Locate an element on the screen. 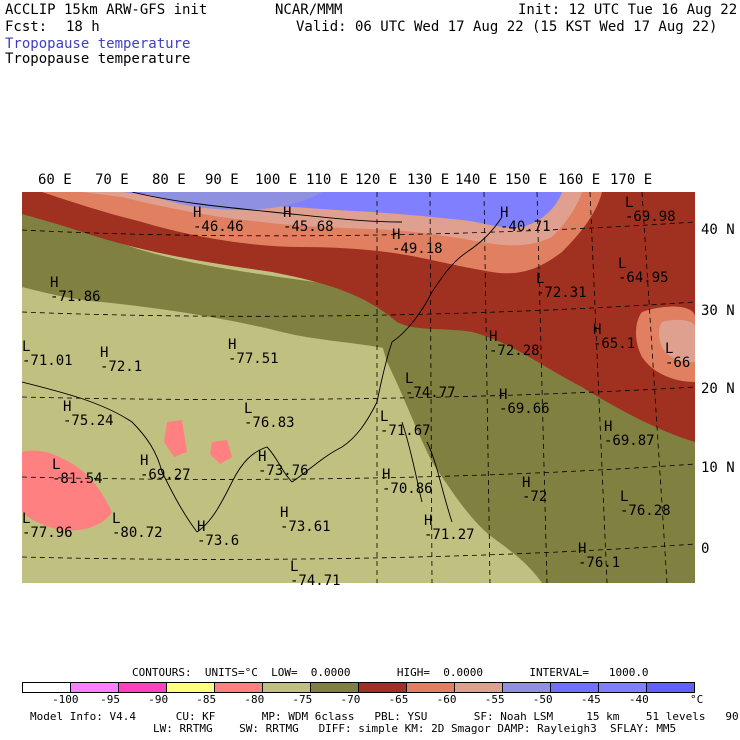 The width and height of the screenshot is (740, 740). colorbar-tick-label: -70 is located at coordinates (350, 699).